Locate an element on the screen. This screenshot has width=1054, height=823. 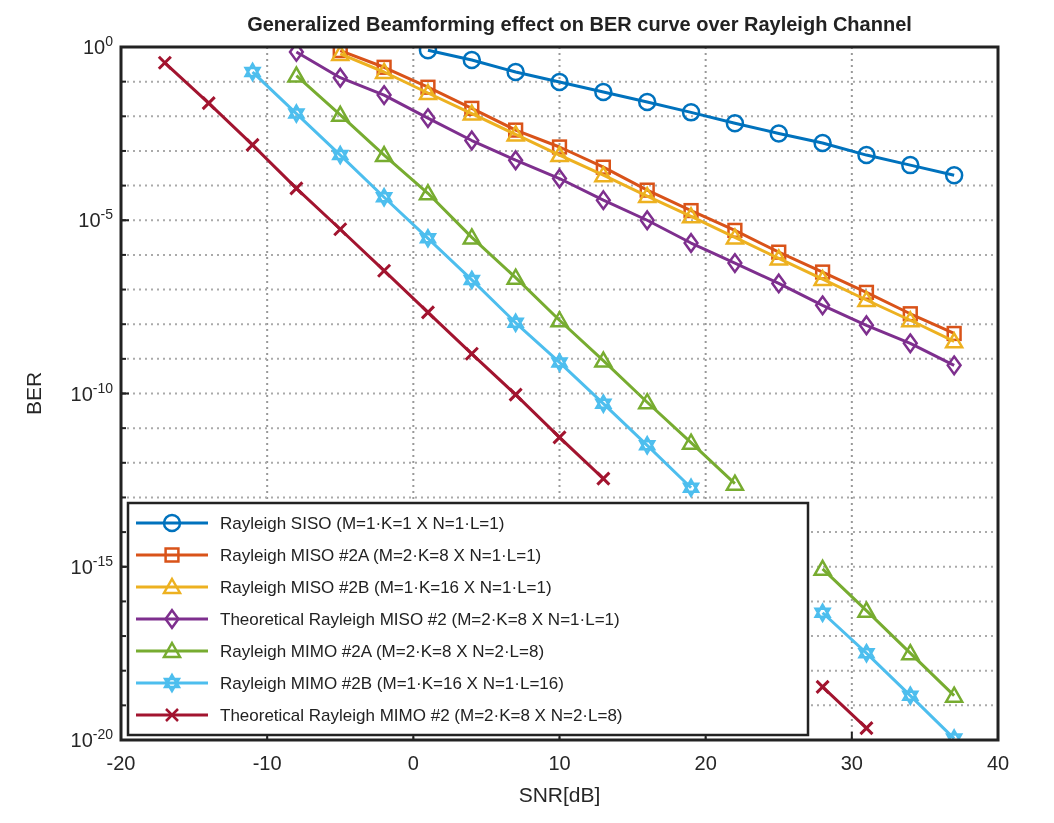
x-axis-title: SNR[dB] is located at coordinates (559, 794).